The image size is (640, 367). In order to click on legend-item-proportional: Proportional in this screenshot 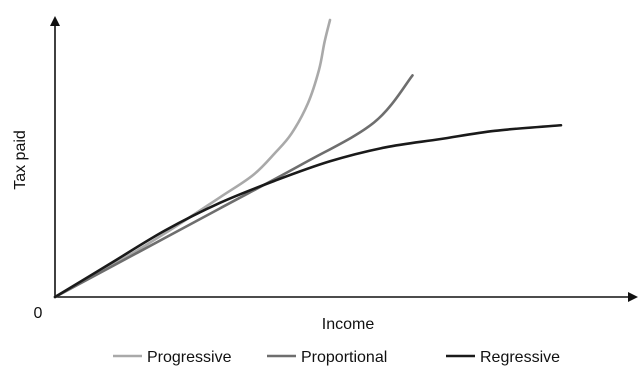, I will do `click(327, 357)`.